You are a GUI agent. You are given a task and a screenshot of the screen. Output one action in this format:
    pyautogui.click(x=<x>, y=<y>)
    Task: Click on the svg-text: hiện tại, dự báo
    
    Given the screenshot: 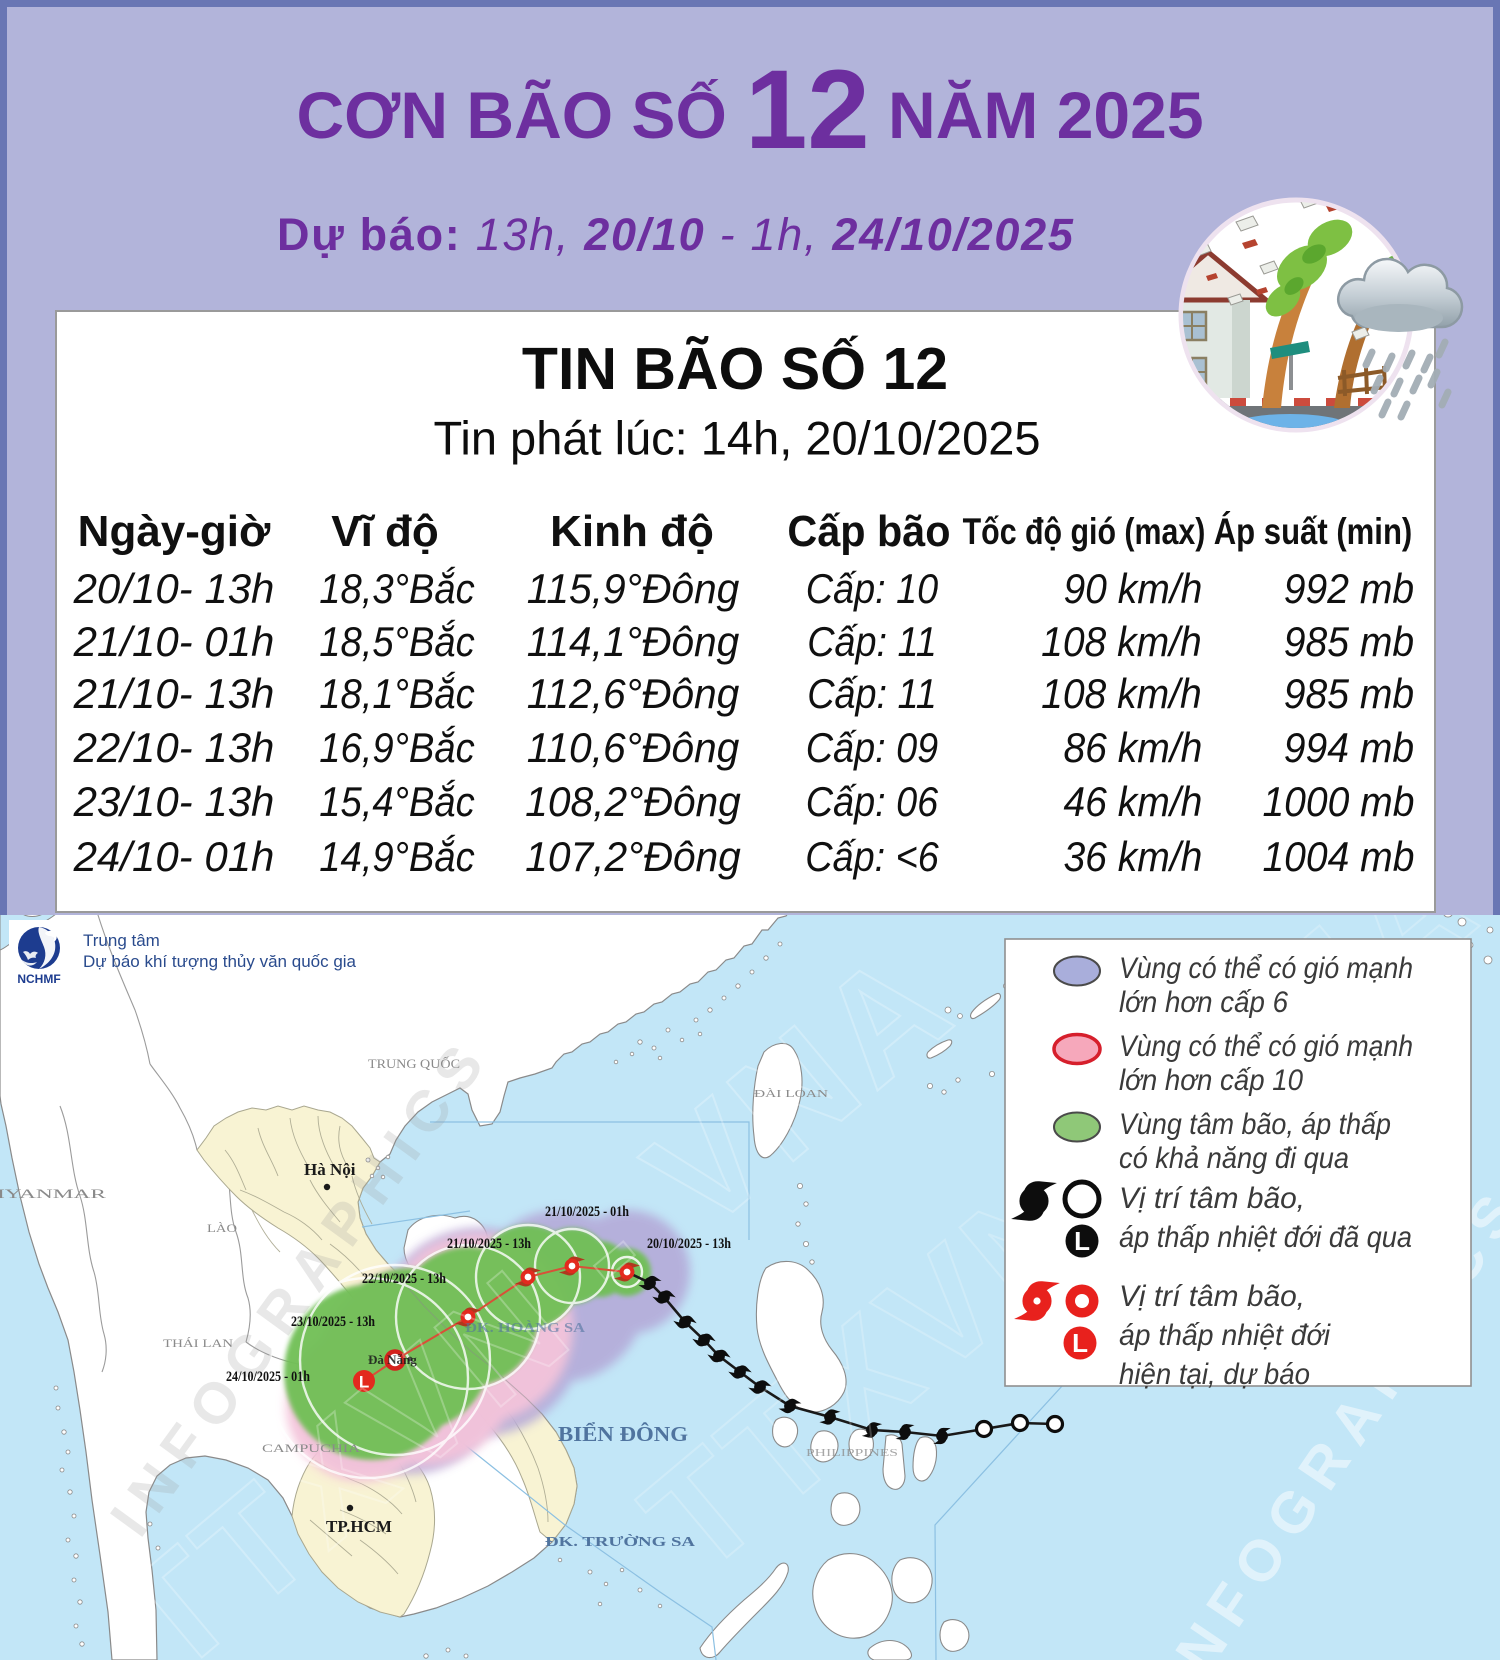 What is the action you would take?
    pyautogui.click(x=1214, y=1374)
    